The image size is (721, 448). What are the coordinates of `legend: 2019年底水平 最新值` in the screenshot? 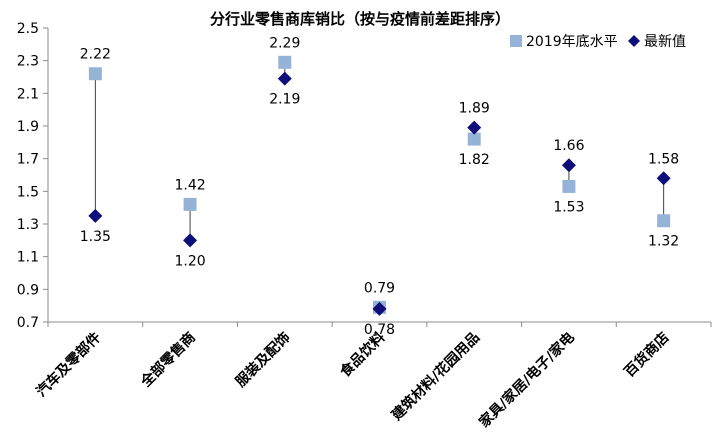 It's located at (598, 42).